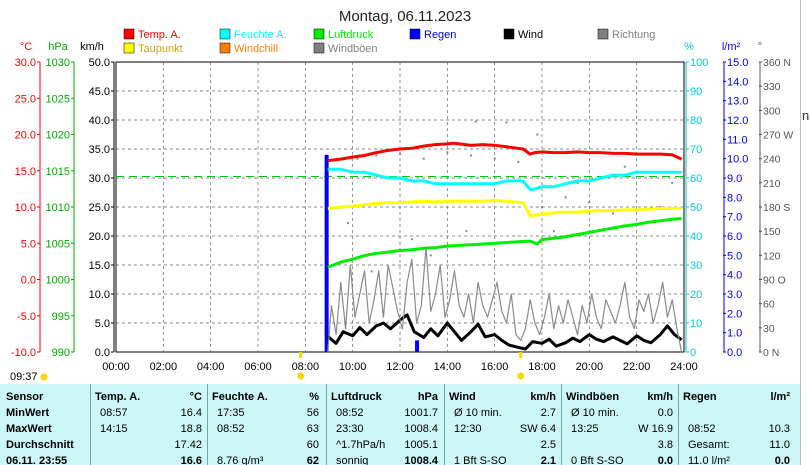  What do you see at coordinates (28, 281) in the screenshot?
I see `temp-tick-label: 0.0` at bounding box center [28, 281].